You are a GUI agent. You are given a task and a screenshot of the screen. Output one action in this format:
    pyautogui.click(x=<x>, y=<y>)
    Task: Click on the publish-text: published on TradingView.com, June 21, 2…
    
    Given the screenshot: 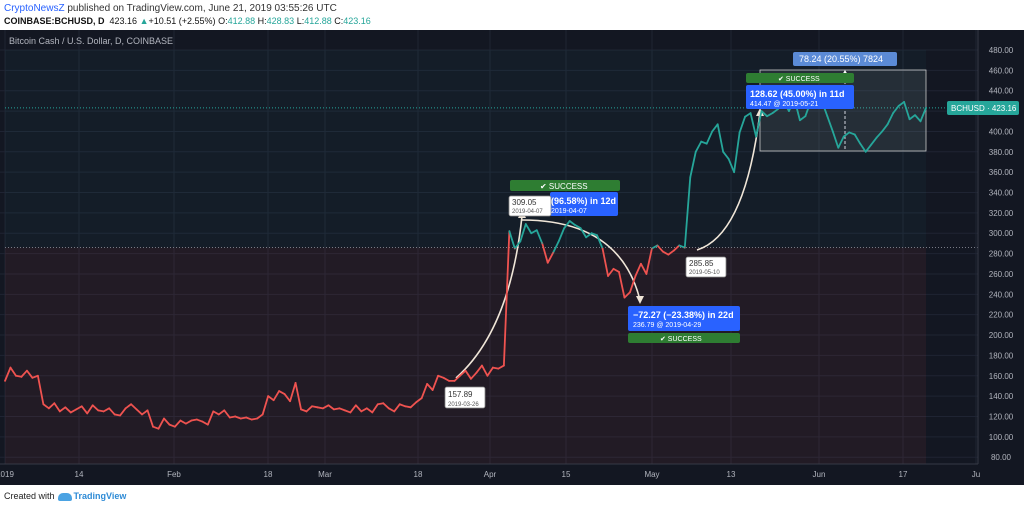 What is the action you would take?
    pyautogui.click(x=200, y=8)
    